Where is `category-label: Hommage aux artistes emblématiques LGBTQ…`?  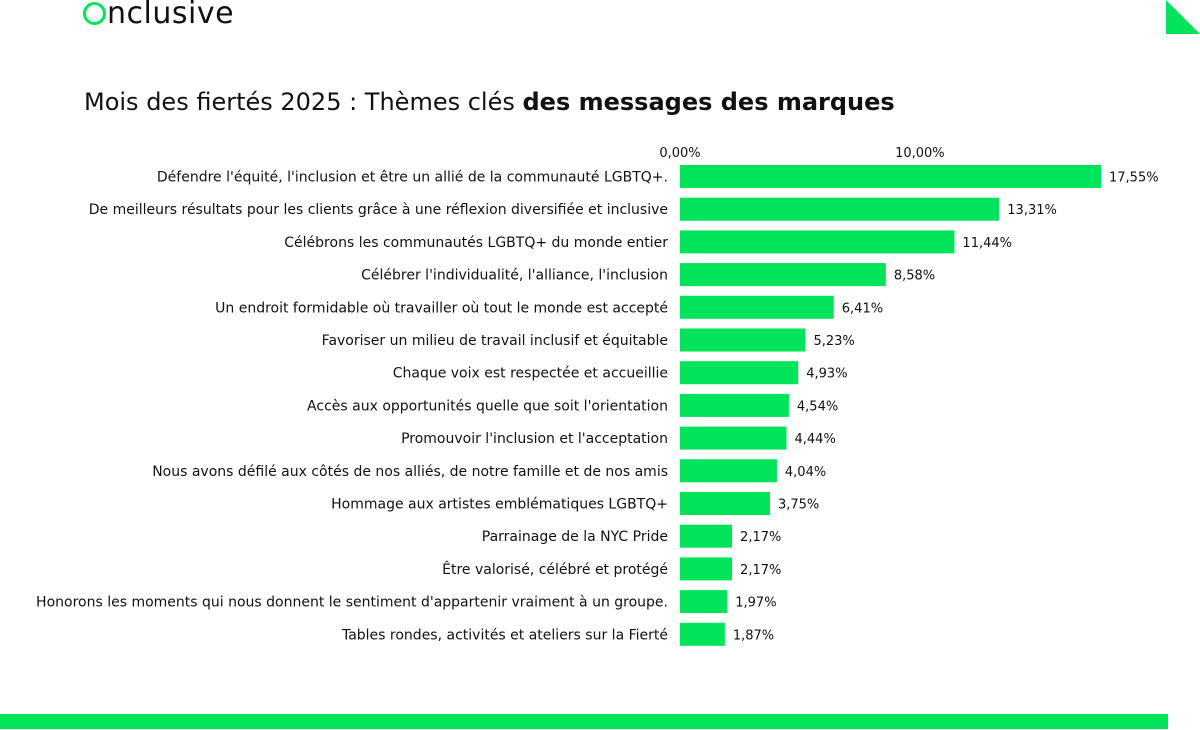
category-label: Hommage aux artistes emblématiques LGBTQ… is located at coordinates (499, 505).